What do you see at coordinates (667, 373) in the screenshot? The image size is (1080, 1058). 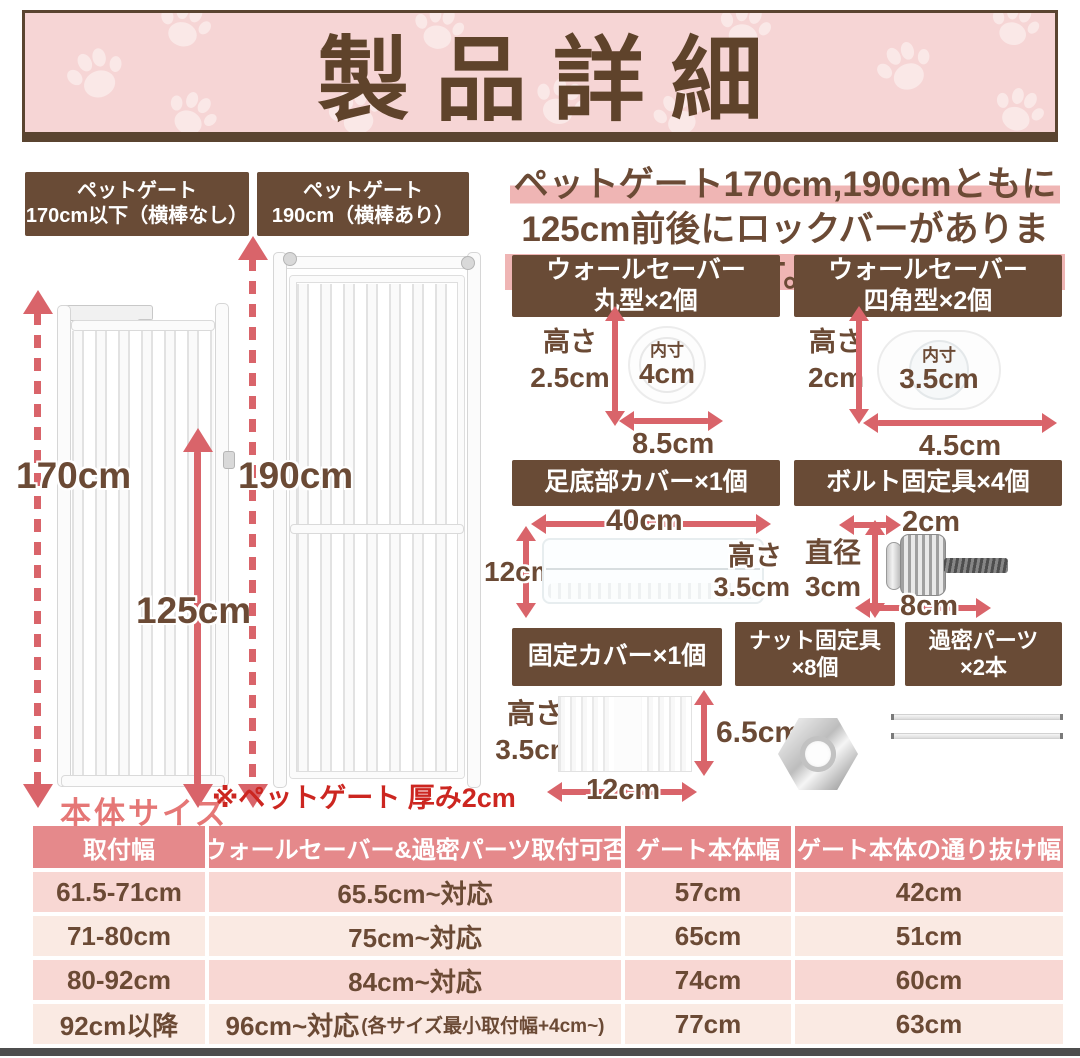 I see `round-saver-inner-value: 4cm` at bounding box center [667, 373].